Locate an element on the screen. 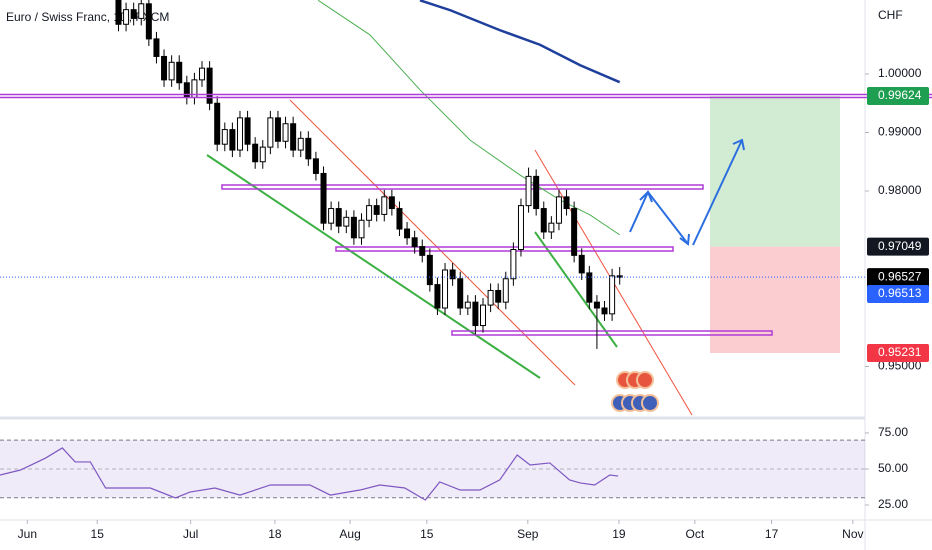  currency-label: CHF is located at coordinates (890, 15).